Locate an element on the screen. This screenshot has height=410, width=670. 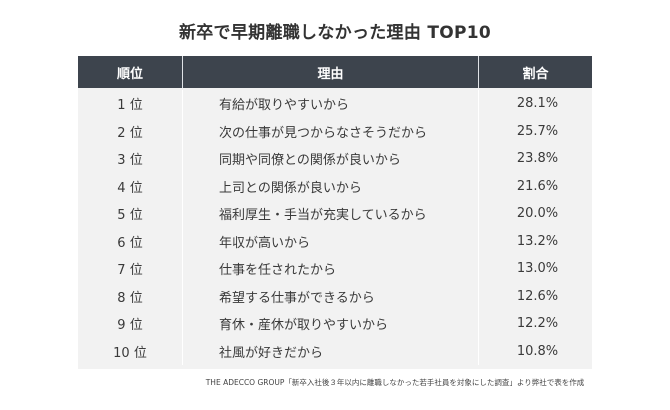
percentage-cell: 28.1% is located at coordinates (535, 104).